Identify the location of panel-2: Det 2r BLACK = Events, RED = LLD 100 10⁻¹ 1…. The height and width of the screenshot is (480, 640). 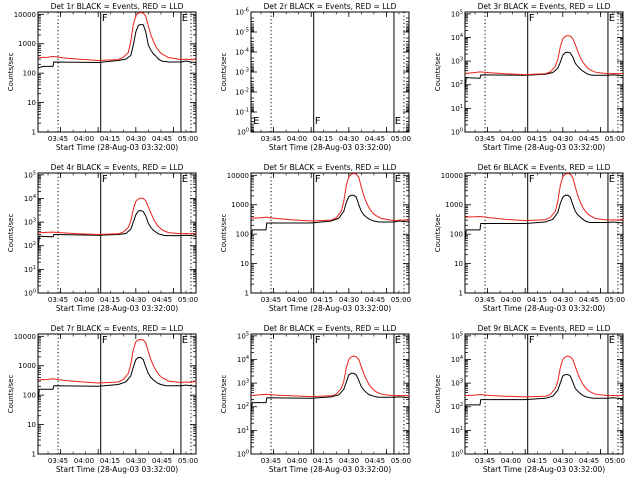
(315, 77).